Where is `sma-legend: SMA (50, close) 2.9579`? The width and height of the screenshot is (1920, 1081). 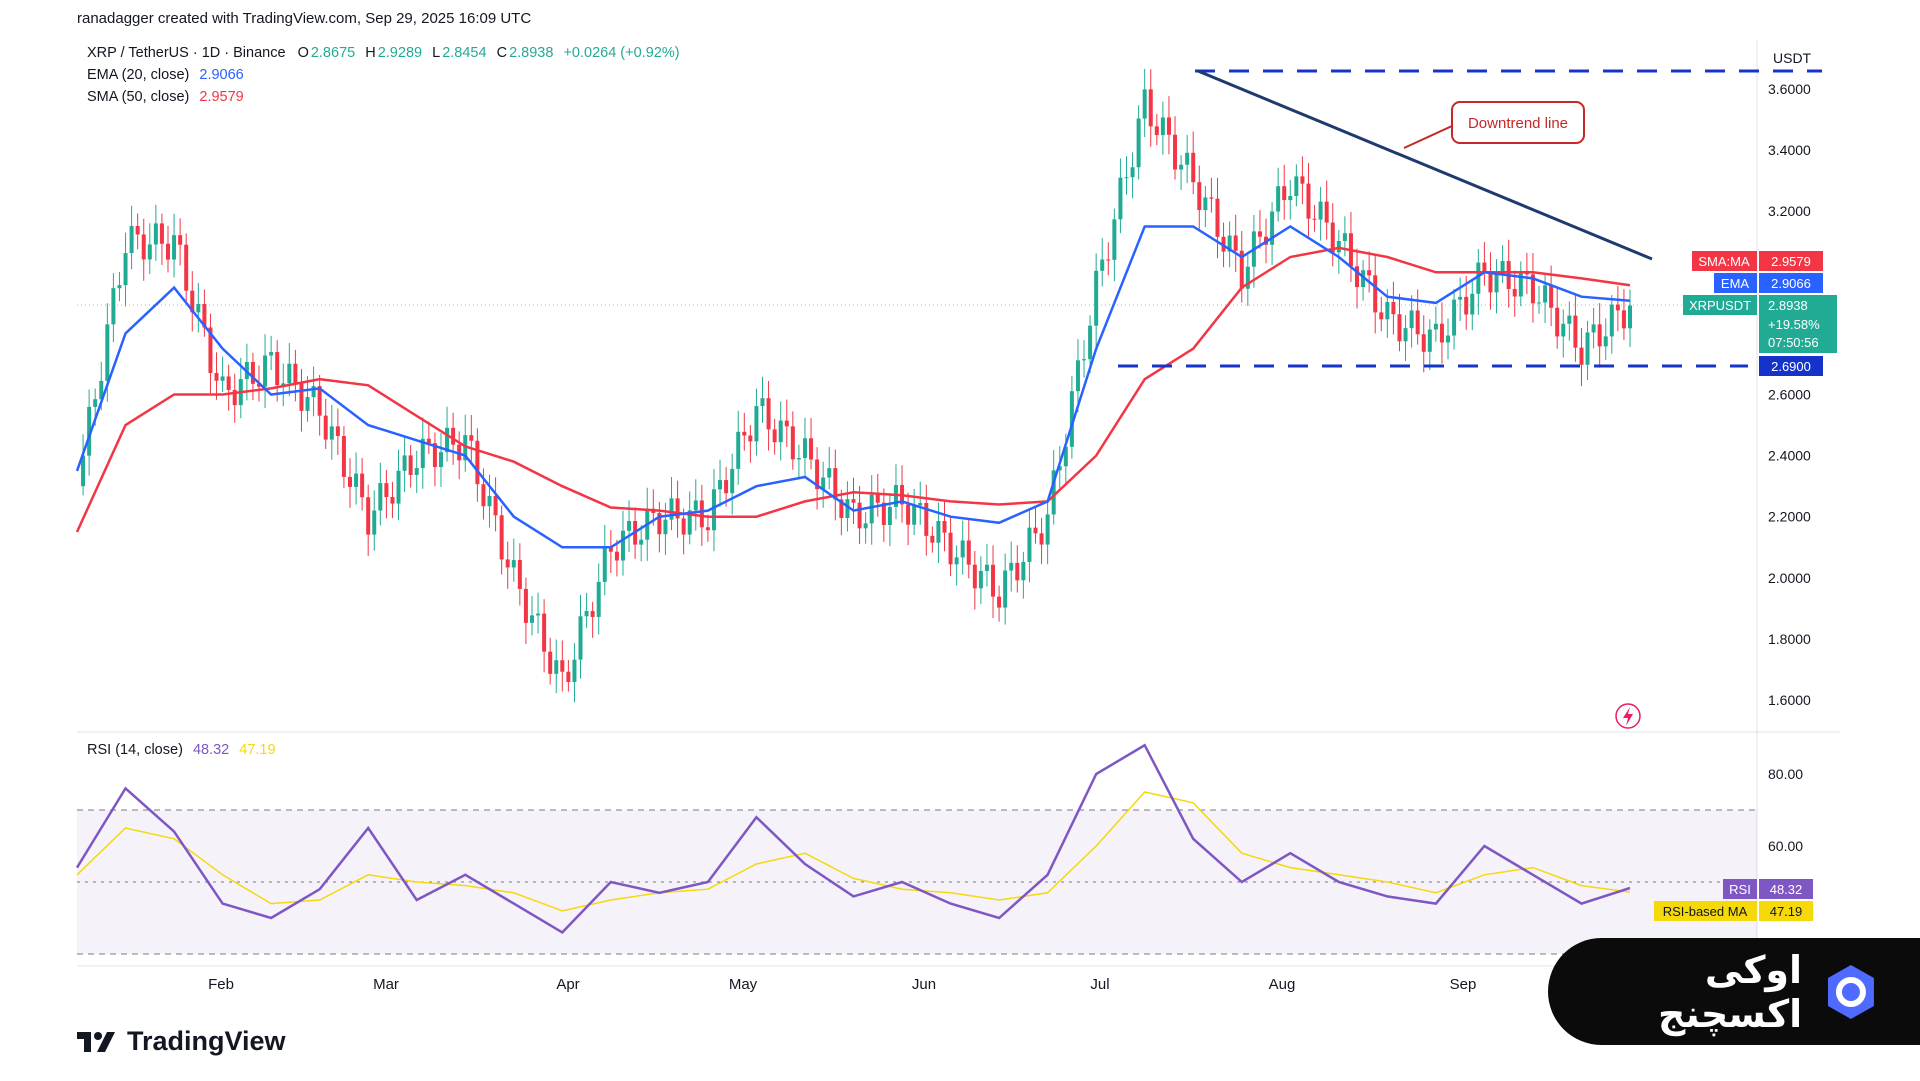
sma-legend: SMA (50, close) 2.9579 is located at coordinates (165, 97).